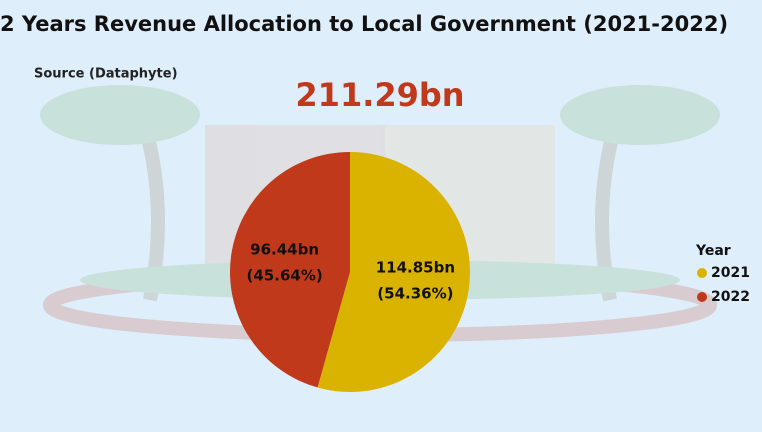  I want to click on percent-label: (45.64%), so click(285, 275).